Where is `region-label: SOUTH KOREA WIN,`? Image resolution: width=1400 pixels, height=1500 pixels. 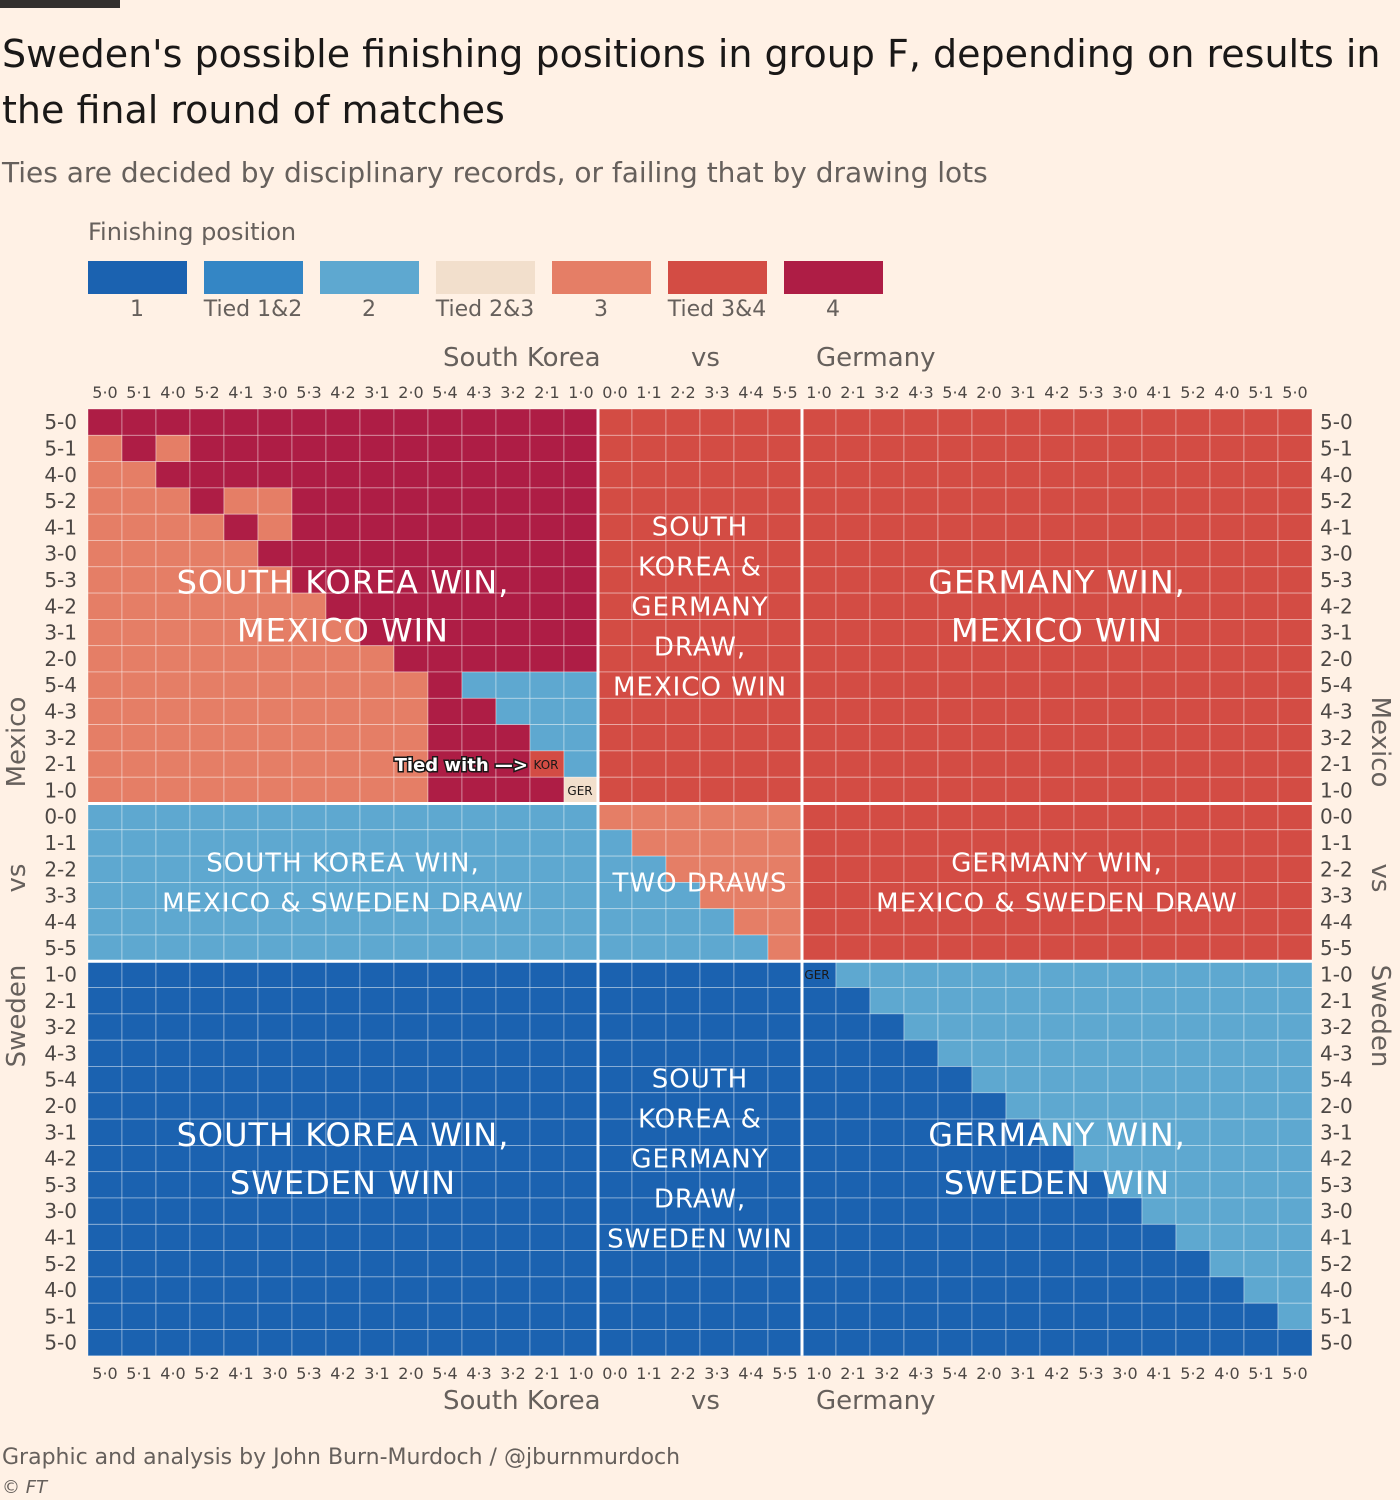 region-label: SOUTH KOREA WIN, is located at coordinates (343, 1135).